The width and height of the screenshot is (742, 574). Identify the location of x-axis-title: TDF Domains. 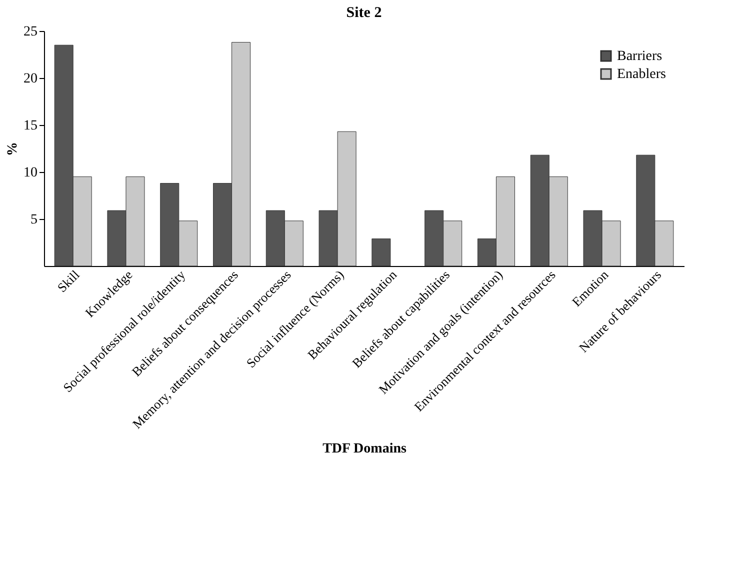
(364, 449).